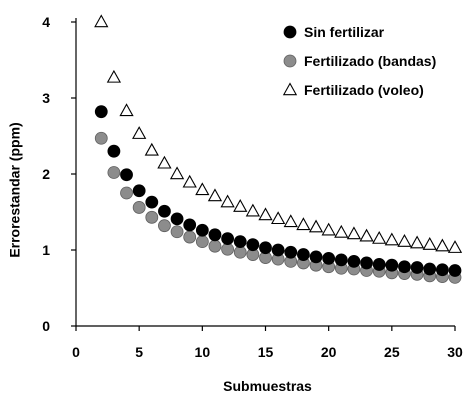  Describe the element at coordinates (46, 22) in the screenshot. I see `y-tick-label: 4` at that location.